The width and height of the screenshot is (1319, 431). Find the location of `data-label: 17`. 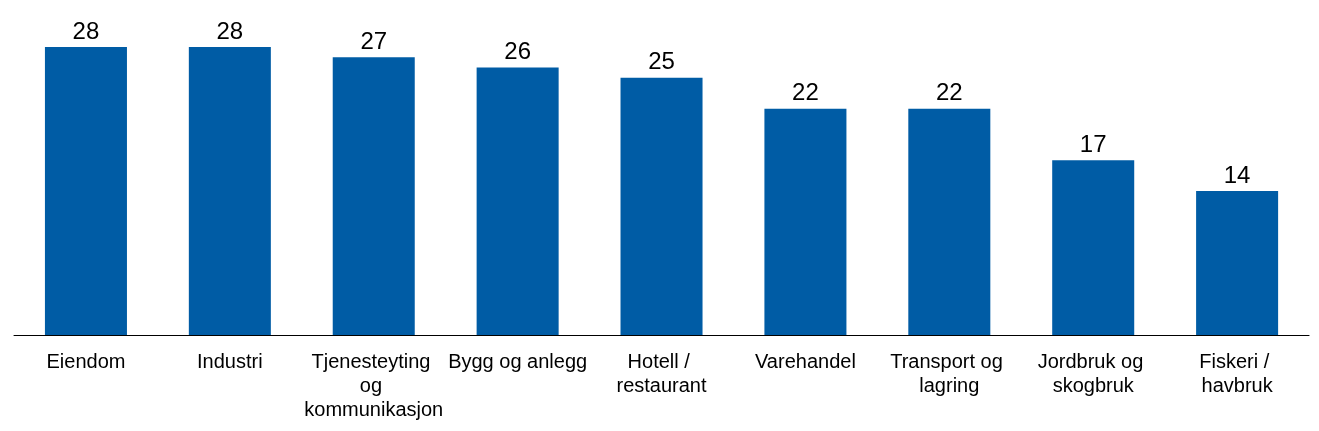

data-label: 17 is located at coordinates (1093, 143).